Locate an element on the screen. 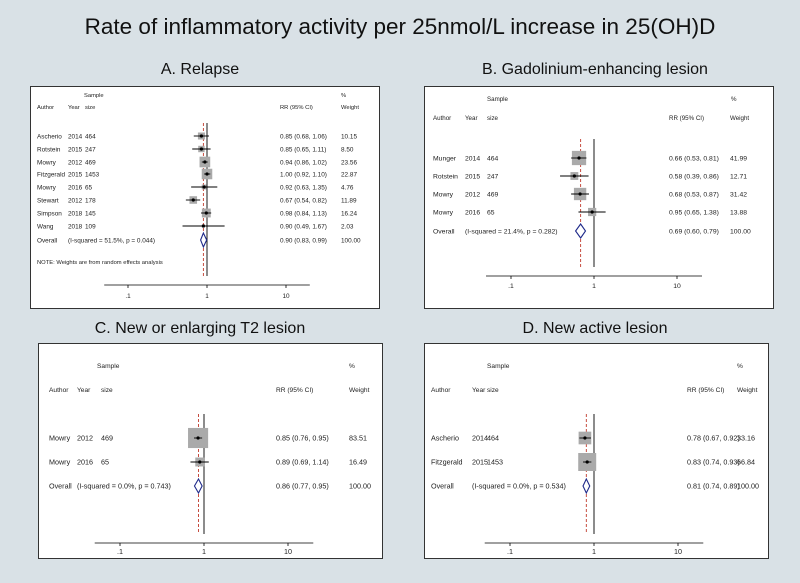 This screenshot has width=800, height=583. study-rr-ci: 0.95 (0.65, 1.38) is located at coordinates (694, 212).